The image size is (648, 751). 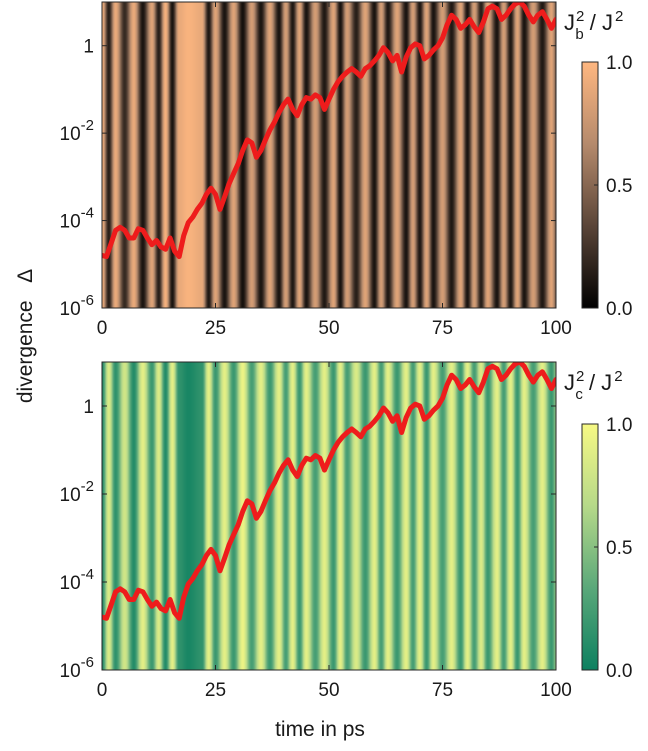 What do you see at coordinates (442, 328) in the screenshot?
I see `x-tick-label: 75` at bounding box center [442, 328].